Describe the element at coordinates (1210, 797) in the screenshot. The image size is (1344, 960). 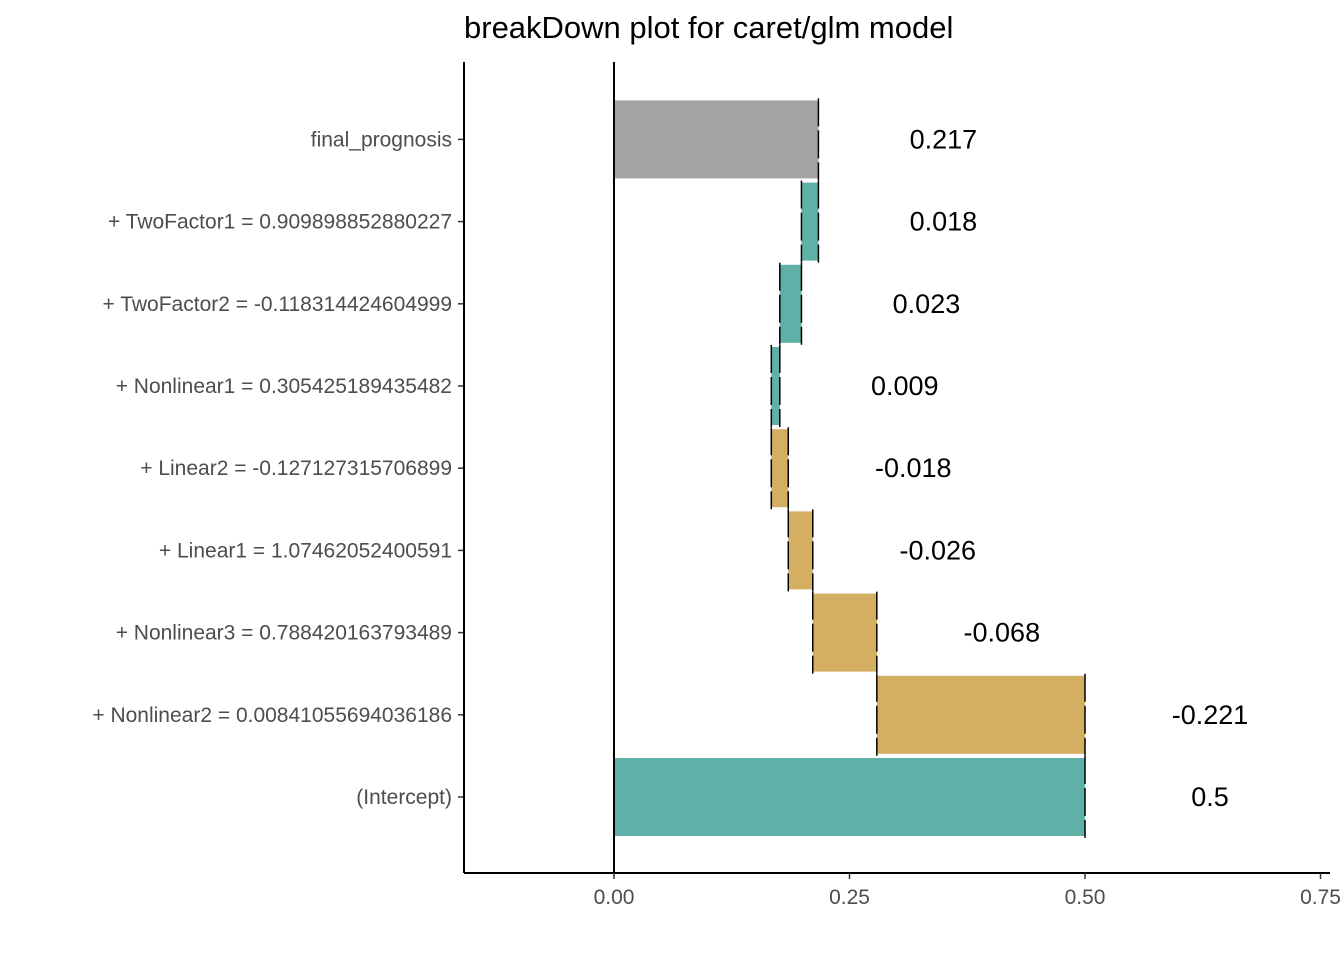
I see `data-label: 0.5` at that location.